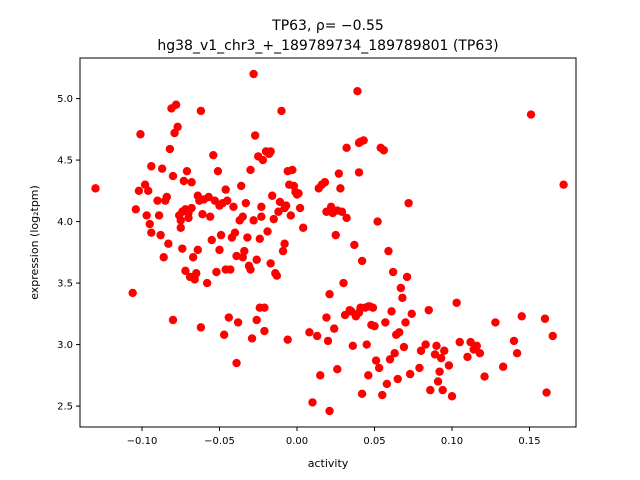 This screenshot has height=480, width=640. What do you see at coordinates (297, 441) in the screenshot?
I see `x-tick-label: 0.00` at bounding box center [297, 441].